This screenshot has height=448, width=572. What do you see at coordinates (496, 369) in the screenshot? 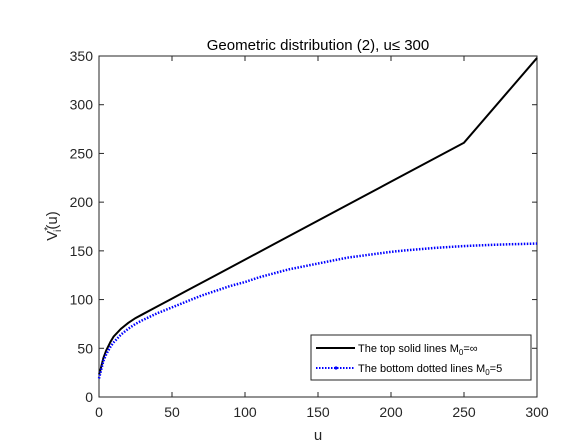
I see `legend-label-tail: =5` at bounding box center [496, 369].